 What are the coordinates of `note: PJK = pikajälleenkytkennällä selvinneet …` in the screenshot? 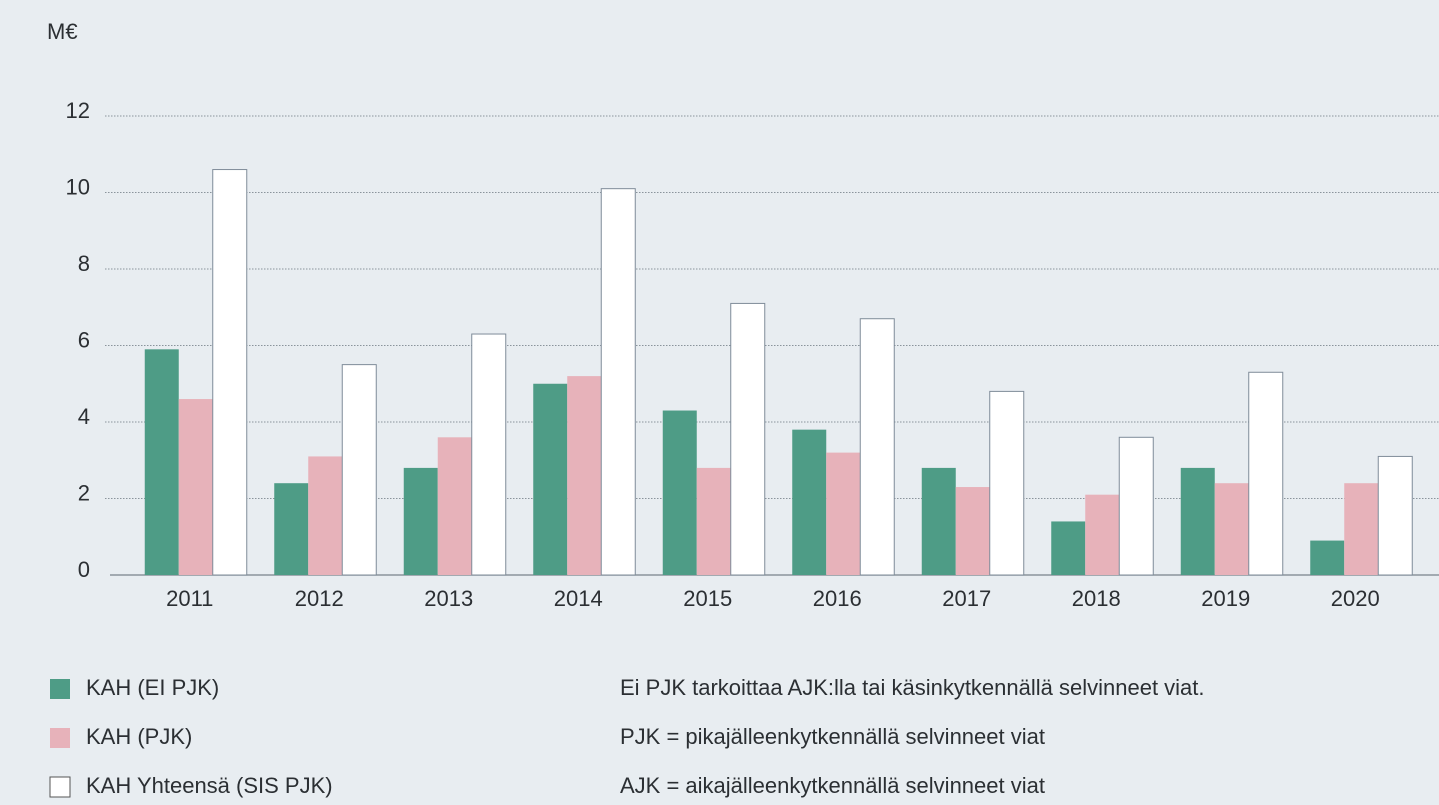 It's located at (832, 736).